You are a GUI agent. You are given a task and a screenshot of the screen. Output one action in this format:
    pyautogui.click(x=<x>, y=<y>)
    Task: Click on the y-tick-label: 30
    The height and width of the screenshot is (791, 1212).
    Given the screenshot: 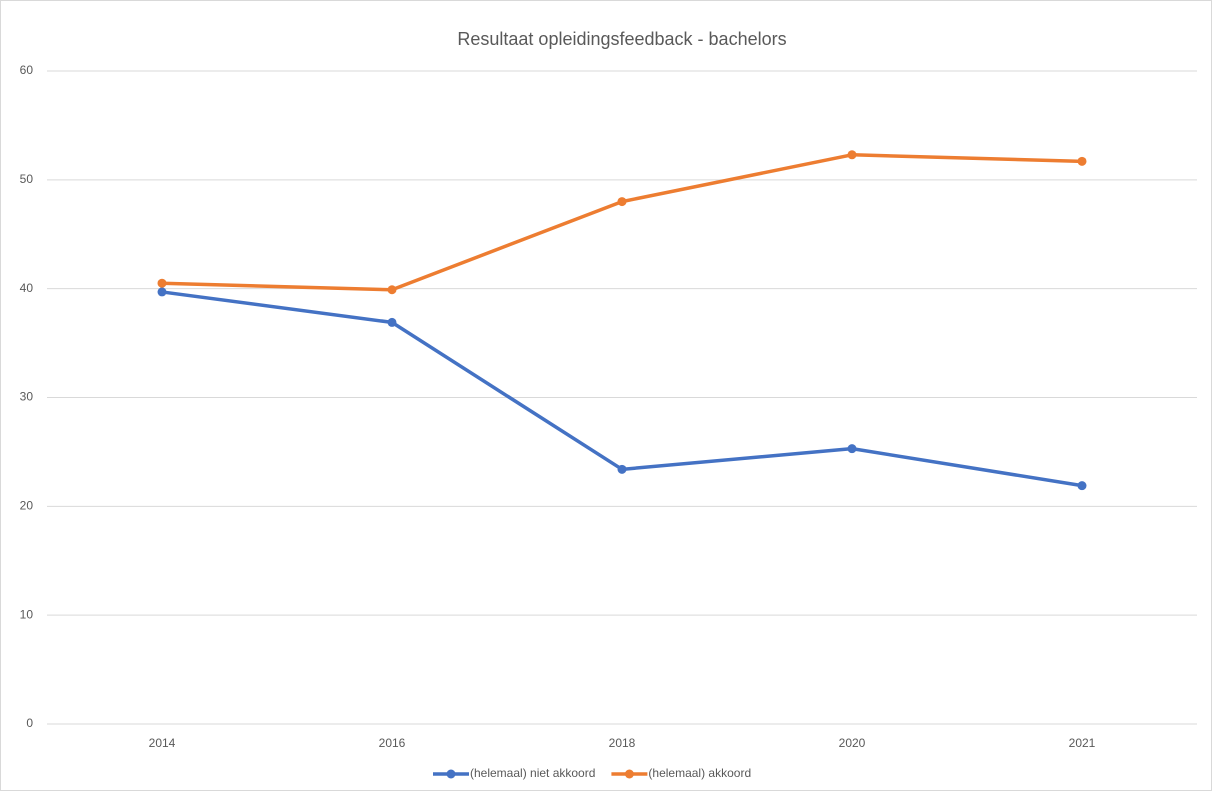 What is the action you would take?
    pyautogui.click(x=27, y=397)
    